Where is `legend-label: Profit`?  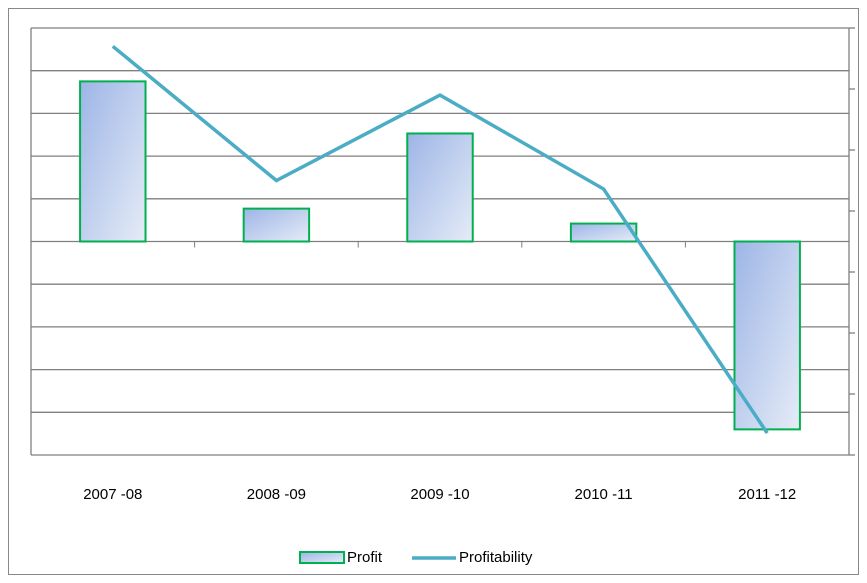
legend-label: Profit is located at coordinates (365, 557).